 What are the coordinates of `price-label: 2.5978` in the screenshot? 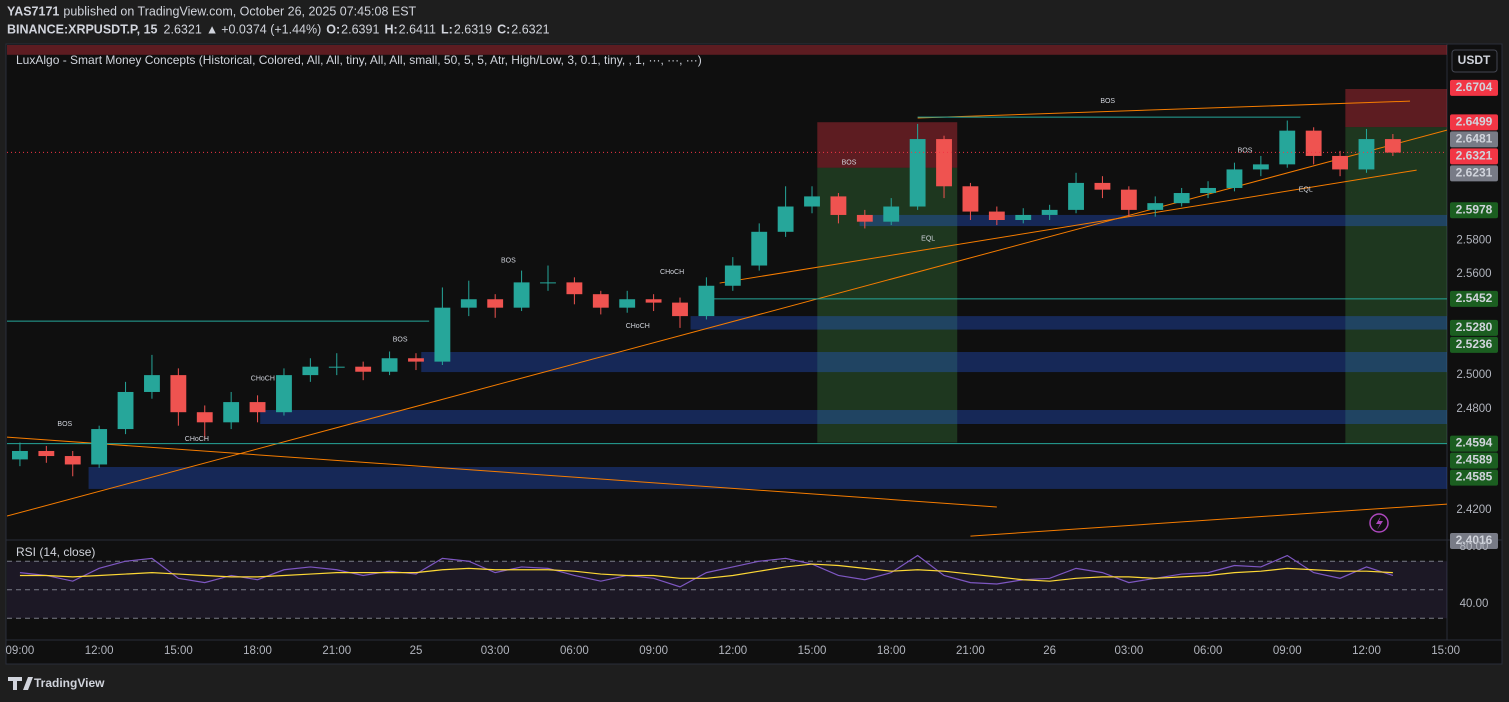 It's located at (1474, 209).